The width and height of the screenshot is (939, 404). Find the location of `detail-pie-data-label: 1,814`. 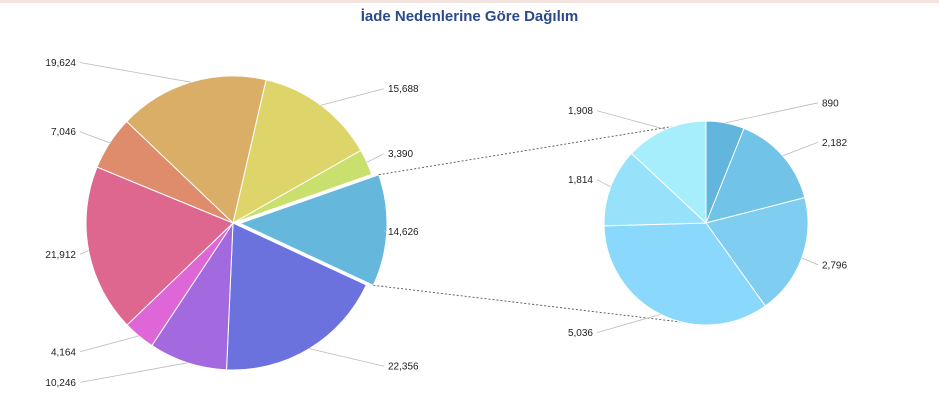

detail-pie-data-label: 1,814 is located at coordinates (580, 180).